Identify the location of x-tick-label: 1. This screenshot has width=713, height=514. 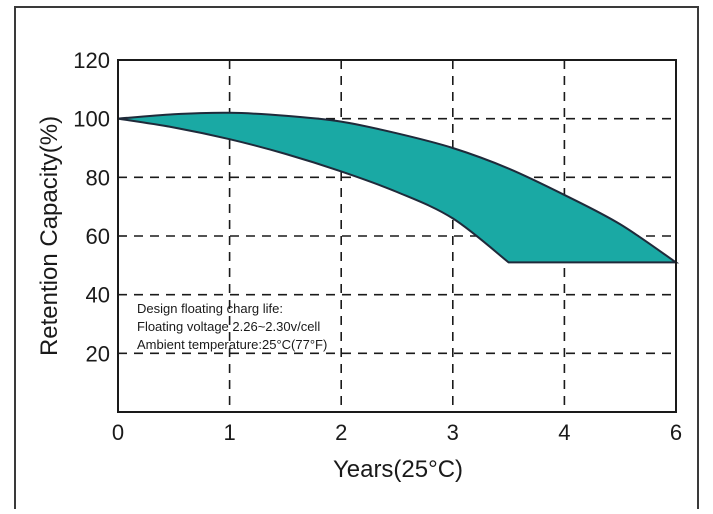
(229, 432).